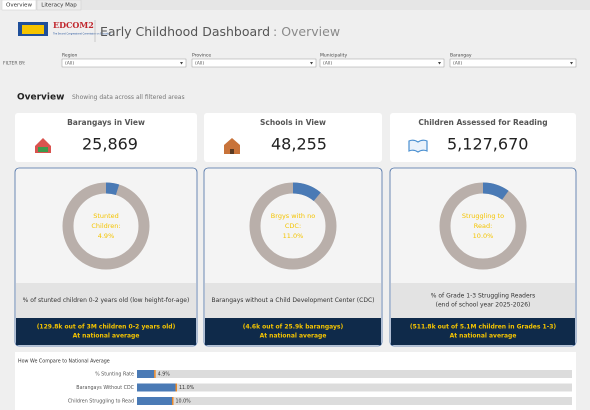 This screenshot has height=410, width=590. What do you see at coordinates (105, 226) in the screenshot?
I see `donut-center-label: Children:` at bounding box center [105, 226].